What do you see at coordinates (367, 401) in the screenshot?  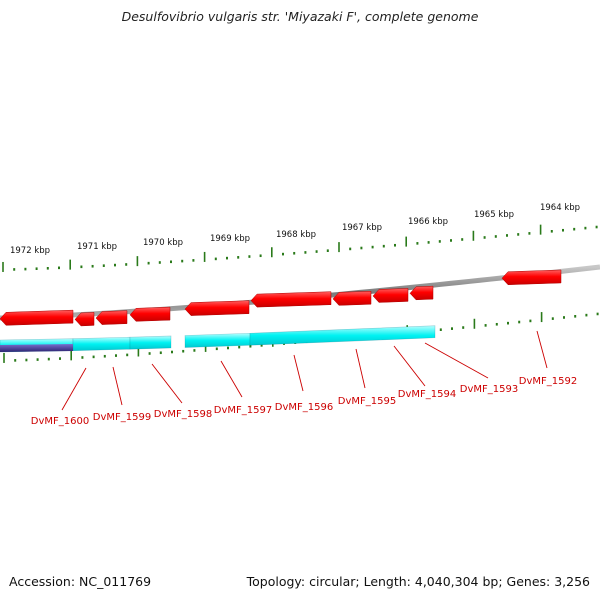 I see `gene-label-dvmf-1595: DvMF_1595` at bounding box center [367, 401].